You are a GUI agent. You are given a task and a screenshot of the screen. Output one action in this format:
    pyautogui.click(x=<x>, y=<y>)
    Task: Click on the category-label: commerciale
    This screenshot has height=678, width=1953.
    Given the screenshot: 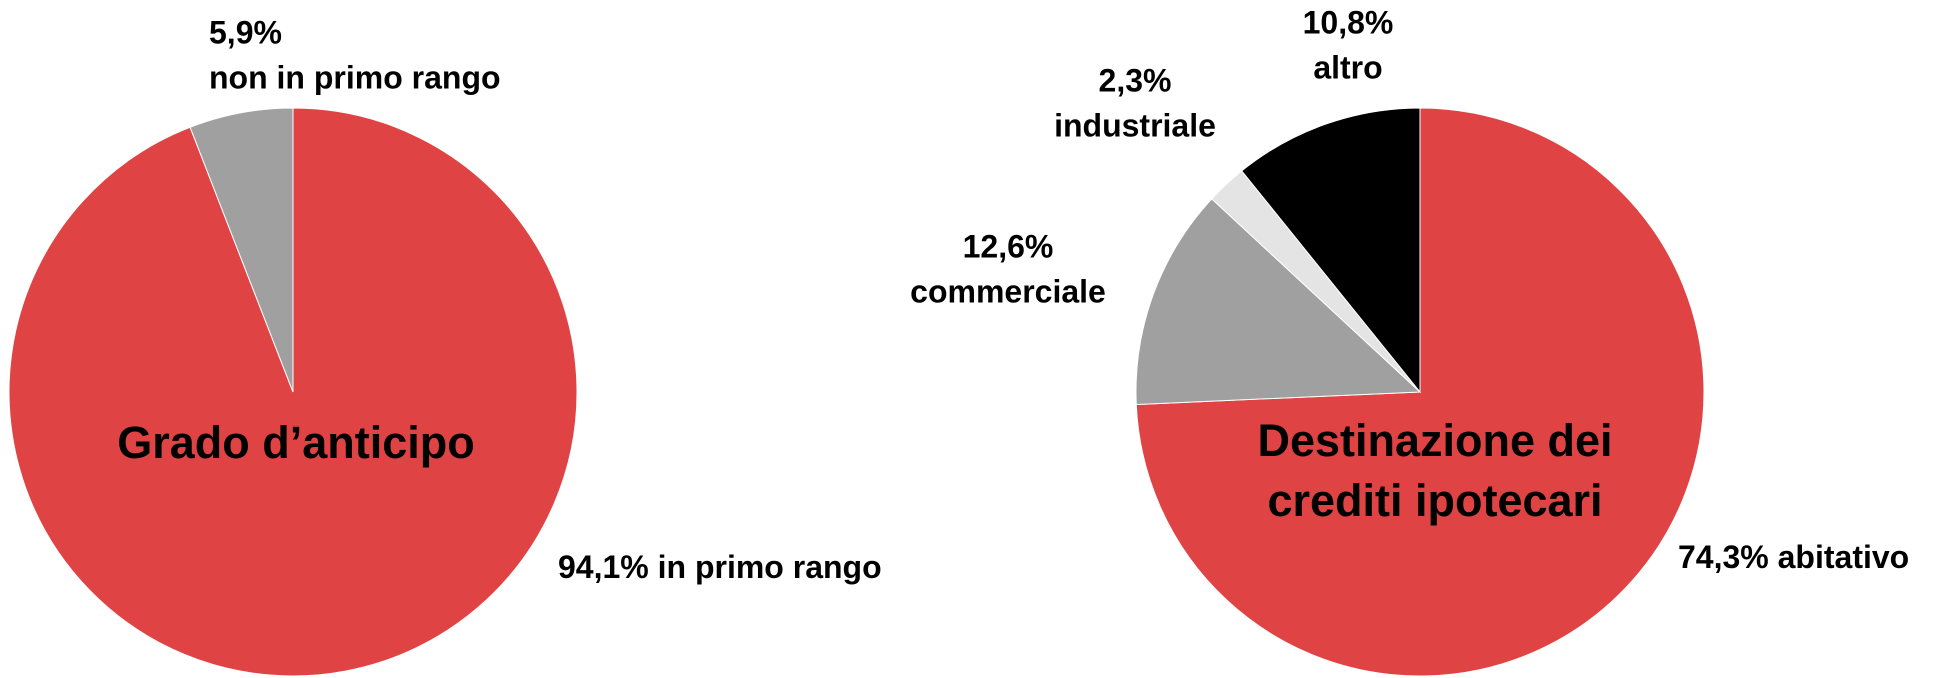 What is the action you would take?
    pyautogui.click(x=1008, y=291)
    